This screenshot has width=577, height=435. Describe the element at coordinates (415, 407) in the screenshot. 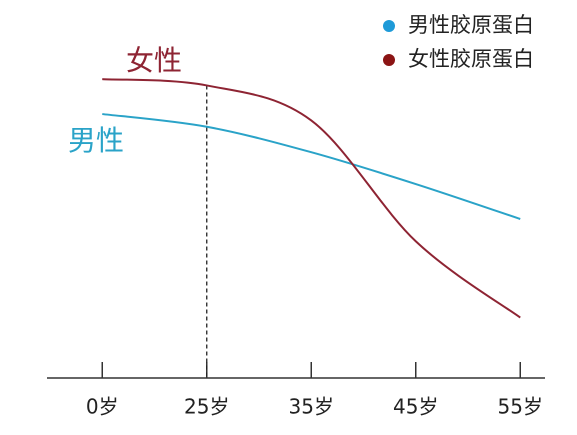

I see `x-tick-label: 45岁` at that location.